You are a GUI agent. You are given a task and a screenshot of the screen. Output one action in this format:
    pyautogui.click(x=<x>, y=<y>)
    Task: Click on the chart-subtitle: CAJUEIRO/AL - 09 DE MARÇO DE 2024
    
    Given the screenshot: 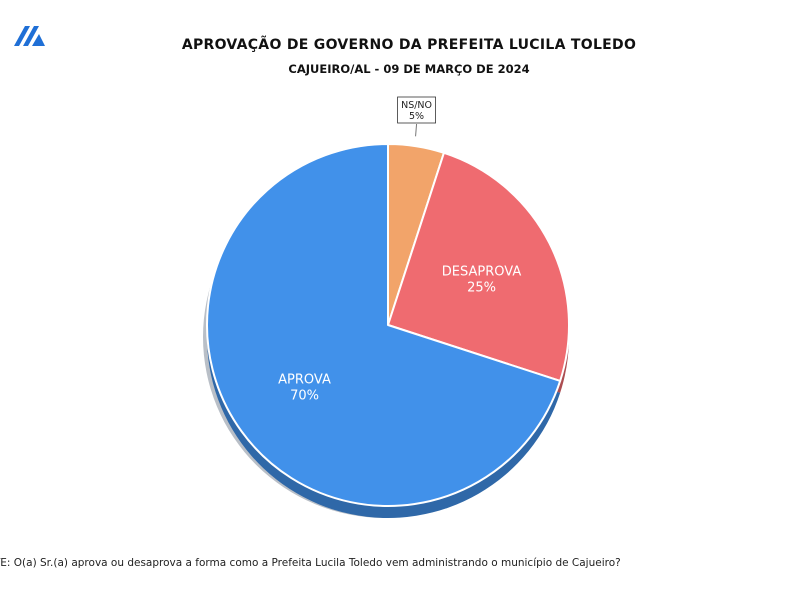 What is the action you would take?
    pyautogui.click(x=409, y=69)
    